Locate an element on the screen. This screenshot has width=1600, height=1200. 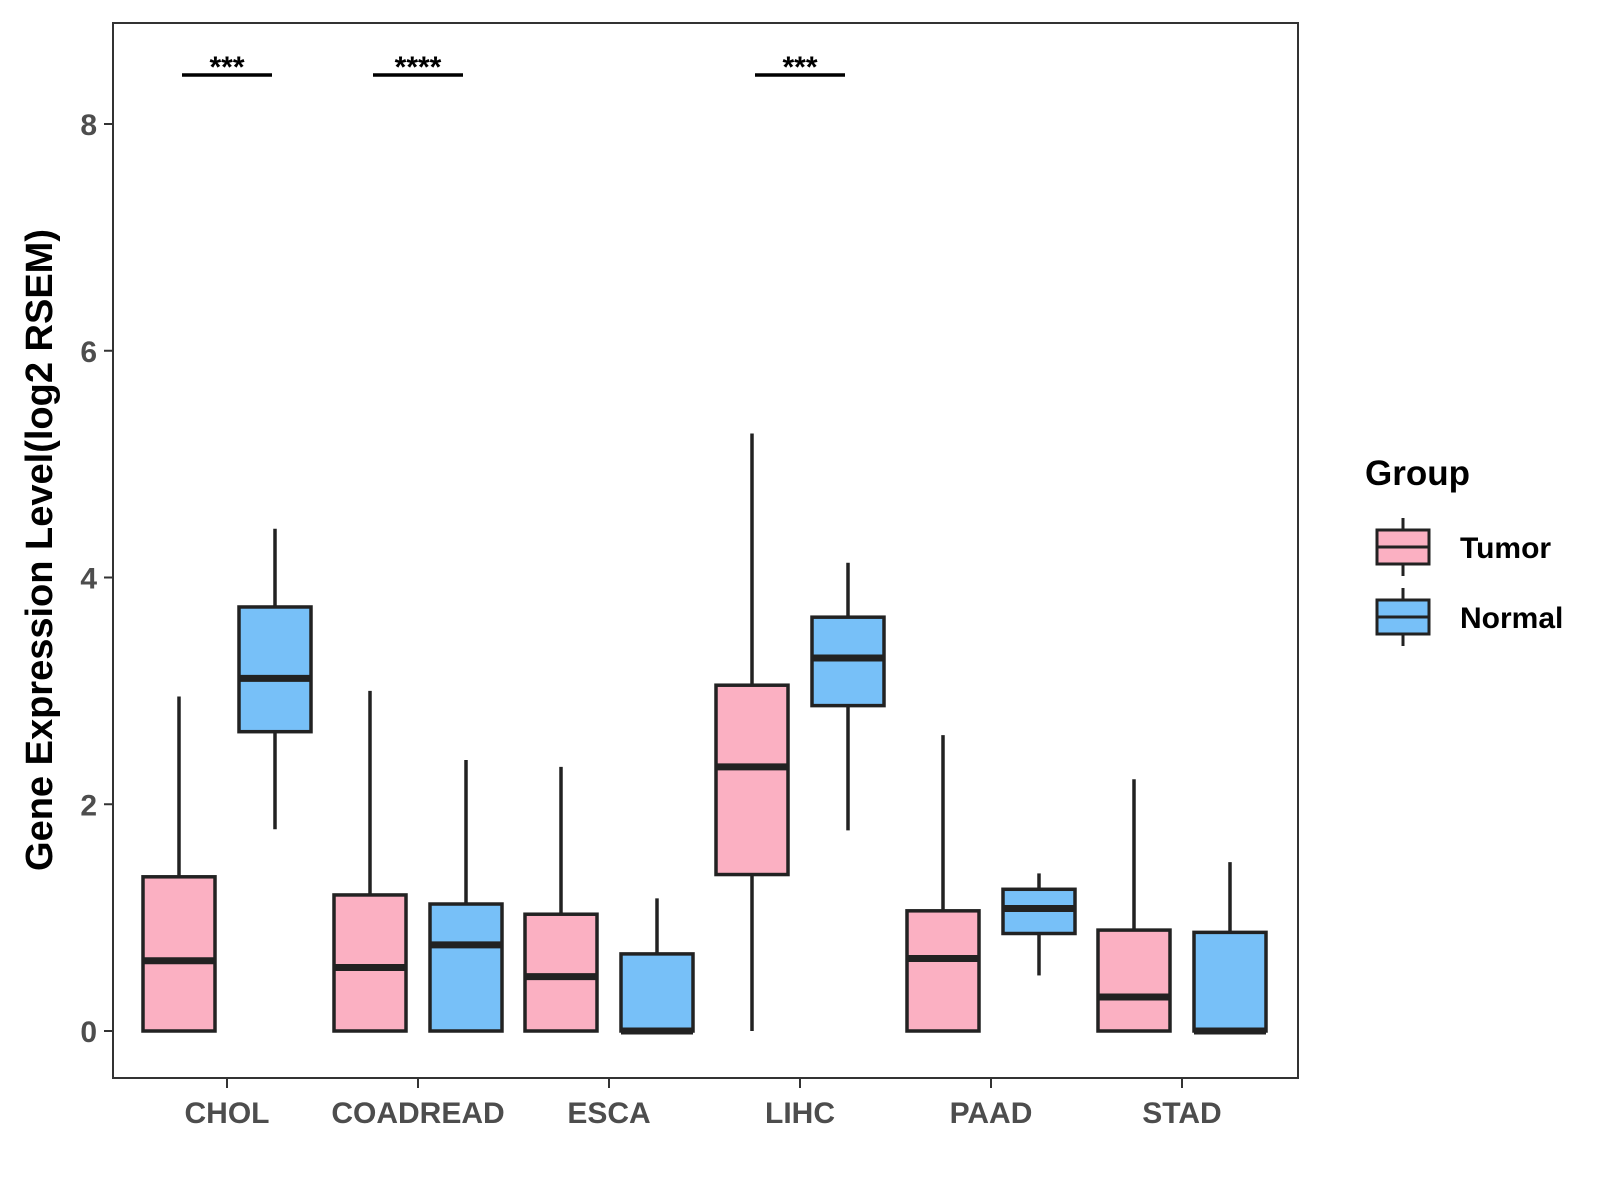
box-normal-lihc is located at coordinates (848, 696).